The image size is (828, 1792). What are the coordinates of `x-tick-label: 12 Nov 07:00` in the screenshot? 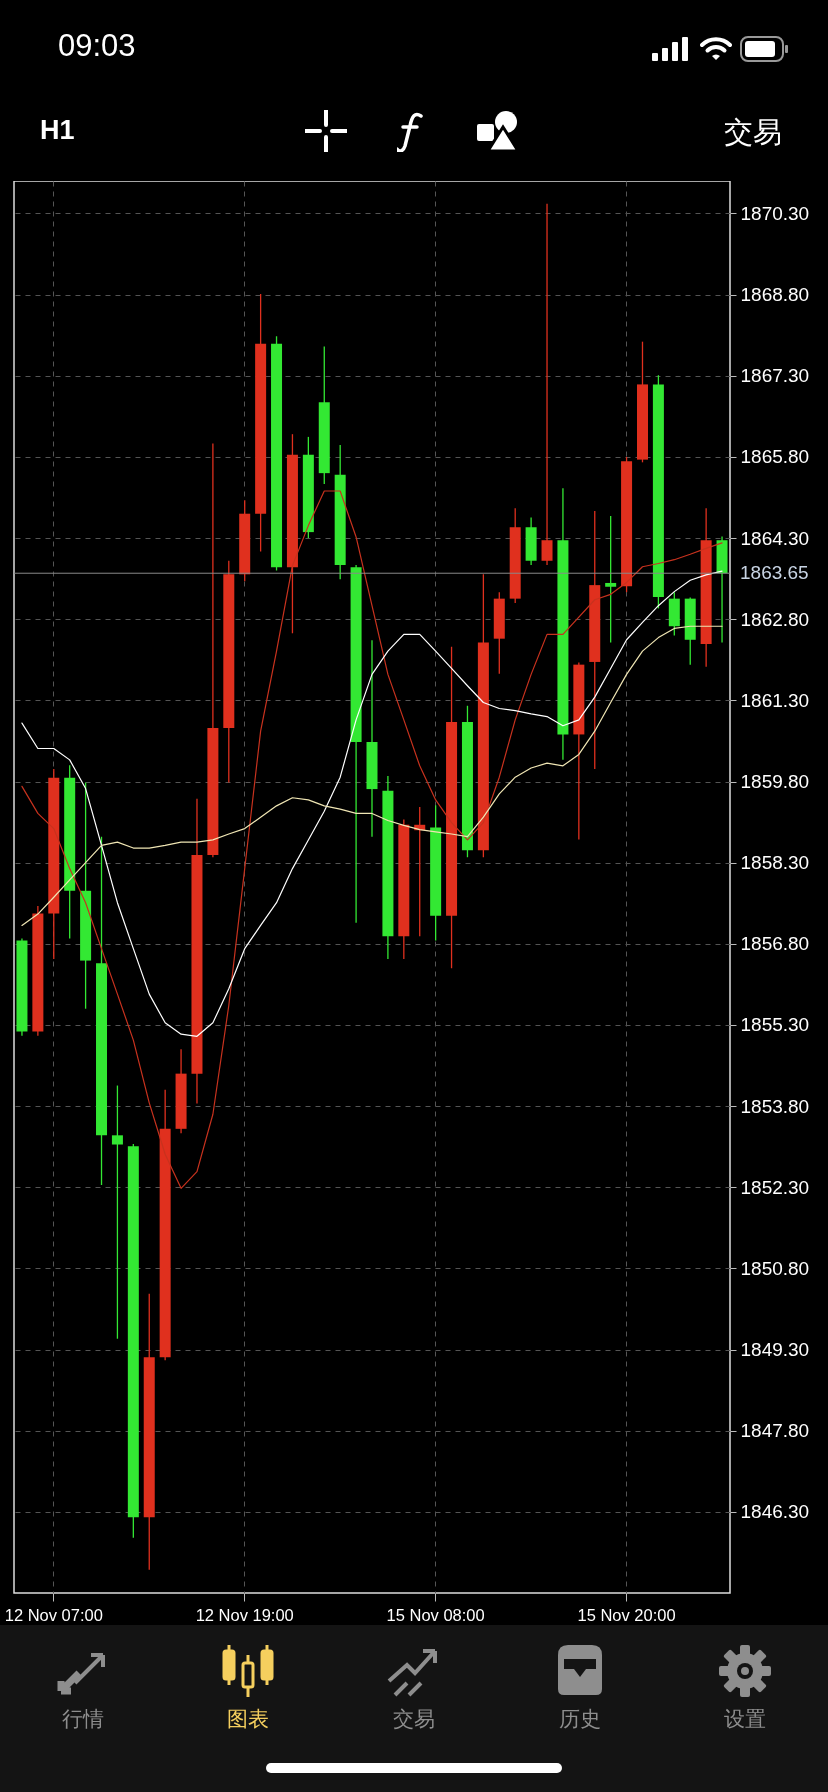 It's located at (53, 1614).